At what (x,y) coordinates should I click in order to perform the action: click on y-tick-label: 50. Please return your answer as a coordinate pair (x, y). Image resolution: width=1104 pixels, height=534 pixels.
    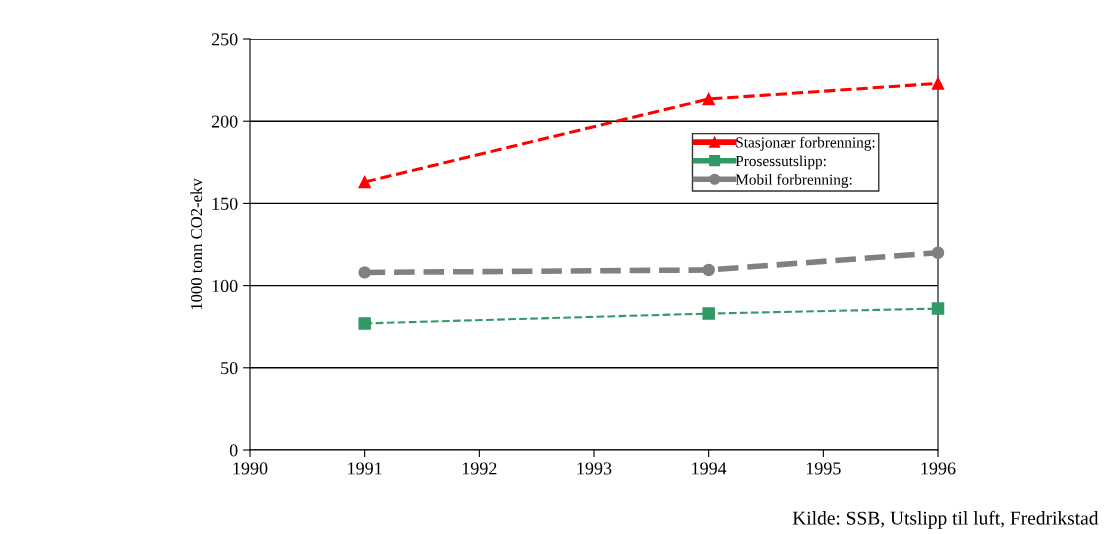
    Looking at the image, I should click on (229, 368).